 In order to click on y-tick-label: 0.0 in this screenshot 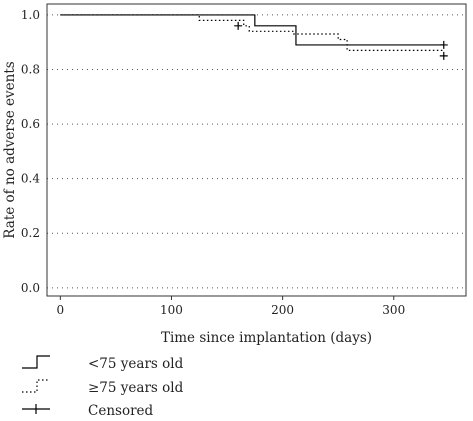, I will do `click(30, 288)`.